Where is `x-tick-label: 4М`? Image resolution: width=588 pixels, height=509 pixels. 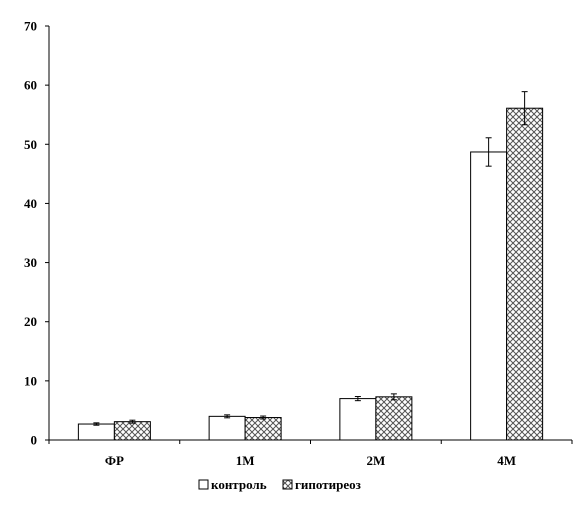 x-tick-label: 4М is located at coordinates (506, 460).